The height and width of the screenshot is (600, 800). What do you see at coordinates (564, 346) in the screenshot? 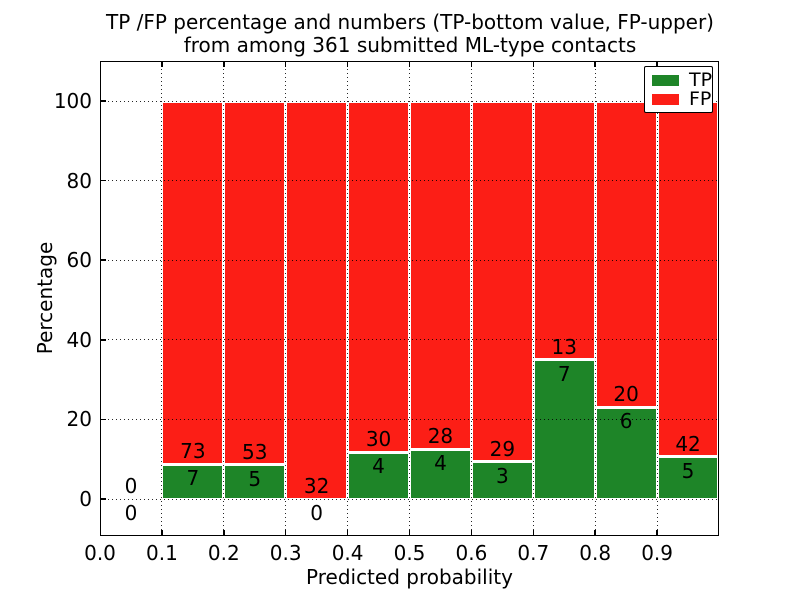
I see `bar-label-fp-count: 13` at bounding box center [564, 346].